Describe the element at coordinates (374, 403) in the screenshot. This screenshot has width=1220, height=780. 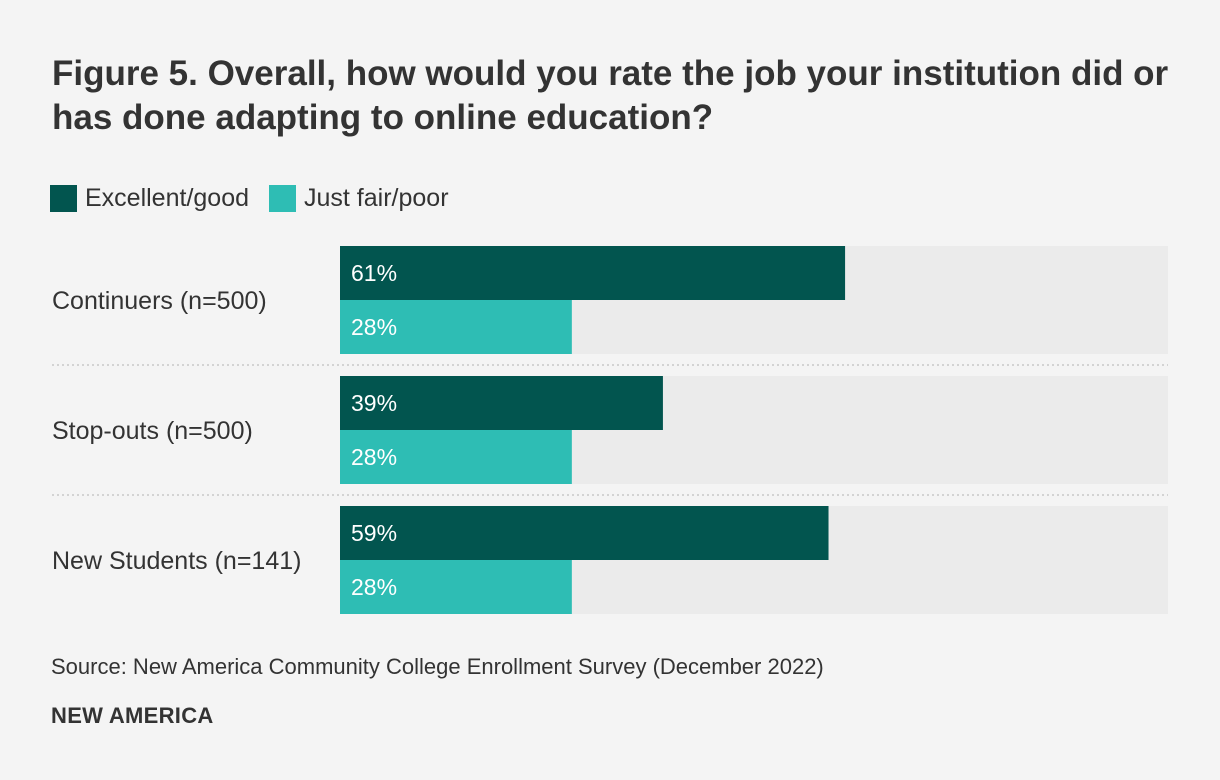
I see `data-label-stop-outs-n-500-excellent-good: 39%` at that location.